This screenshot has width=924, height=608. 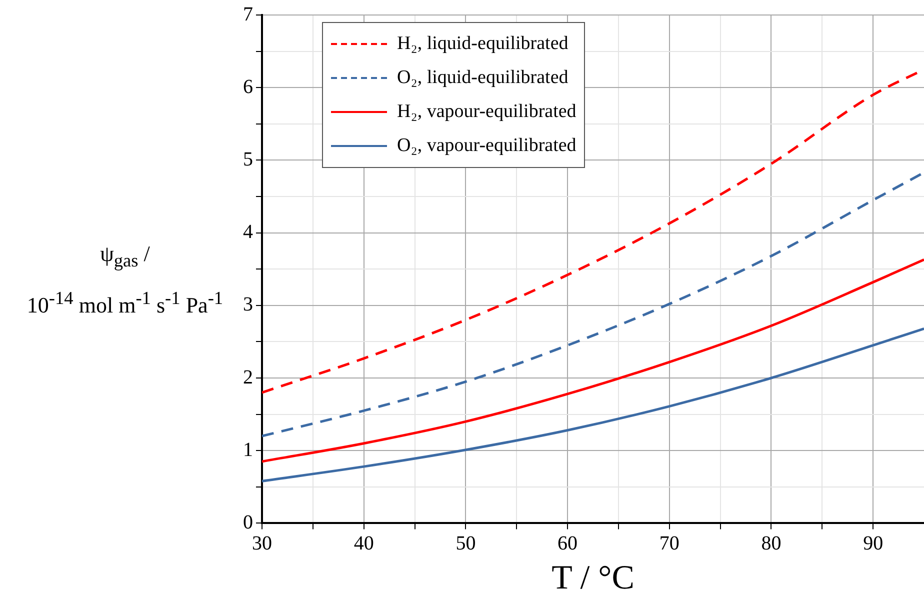 What do you see at coordinates (125, 279) in the screenshot?
I see `text: ψ$_{gas}$ / 10$^{-14}$ mol m$^{-1}$ s$^{-1}$ Pa$^{-1}$` at bounding box center [125, 279].